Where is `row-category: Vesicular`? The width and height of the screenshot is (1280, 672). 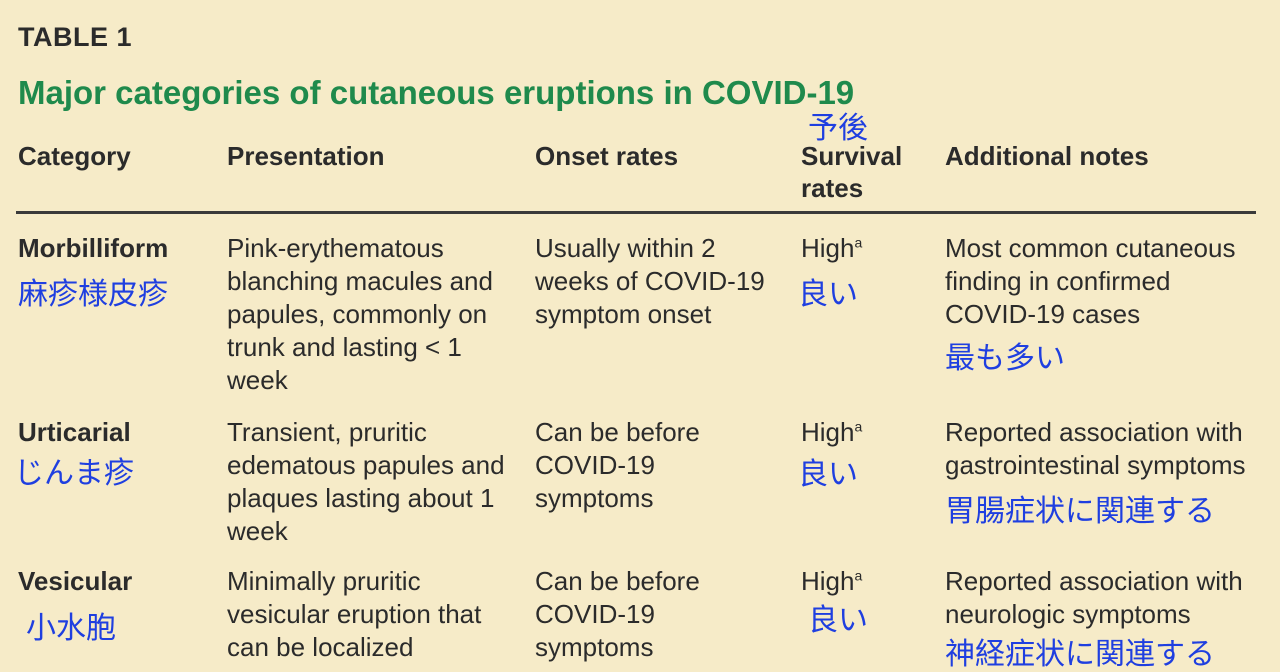 row-category: Vesicular is located at coordinates (75, 581).